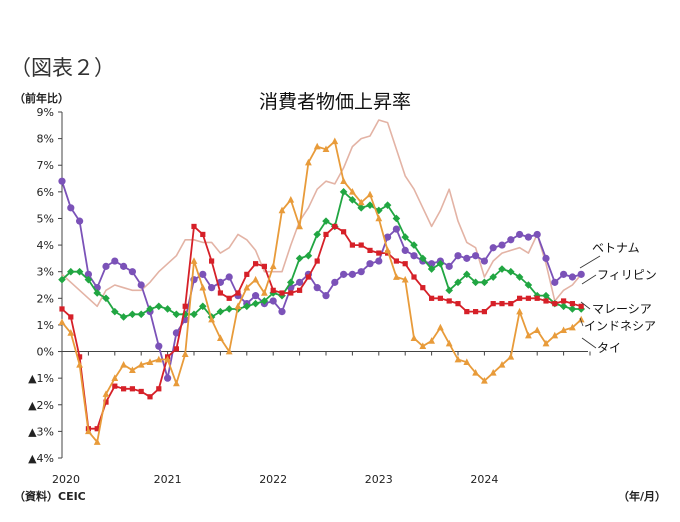  What do you see at coordinates (379, 479) in the screenshot?
I see `x-year-label: 2023` at bounding box center [379, 479].